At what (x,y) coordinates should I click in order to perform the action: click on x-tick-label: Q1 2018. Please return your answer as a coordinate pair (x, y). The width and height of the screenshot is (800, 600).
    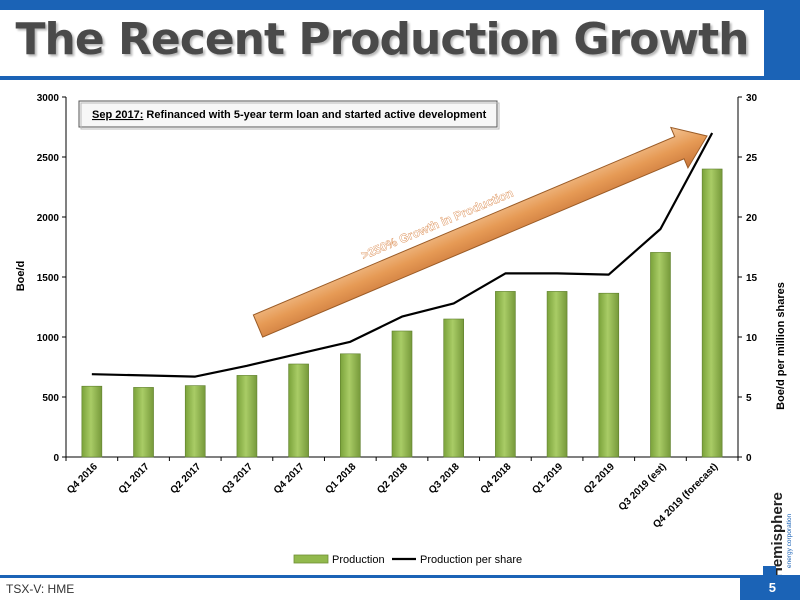
    Looking at the image, I should click on (341, 478).